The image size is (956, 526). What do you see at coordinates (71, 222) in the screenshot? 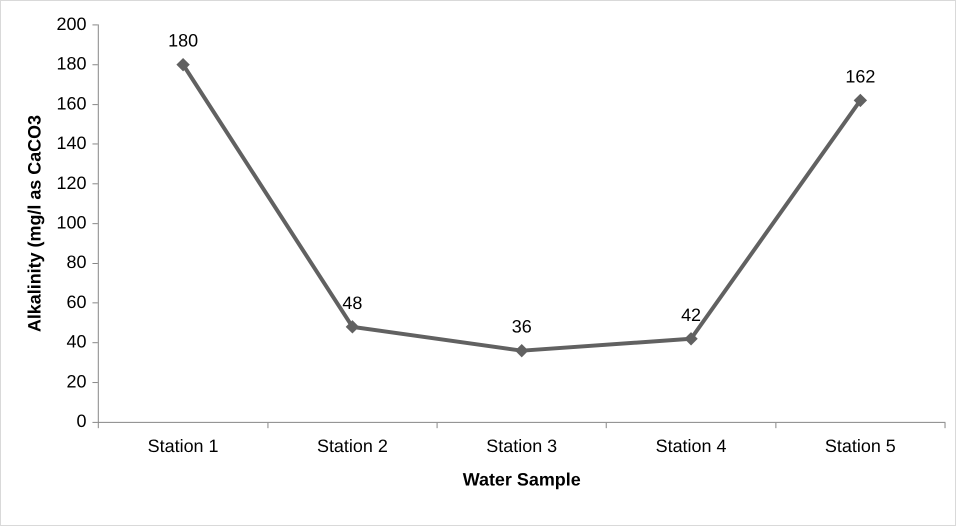
I see `y-tick-label: 100` at bounding box center [71, 222].